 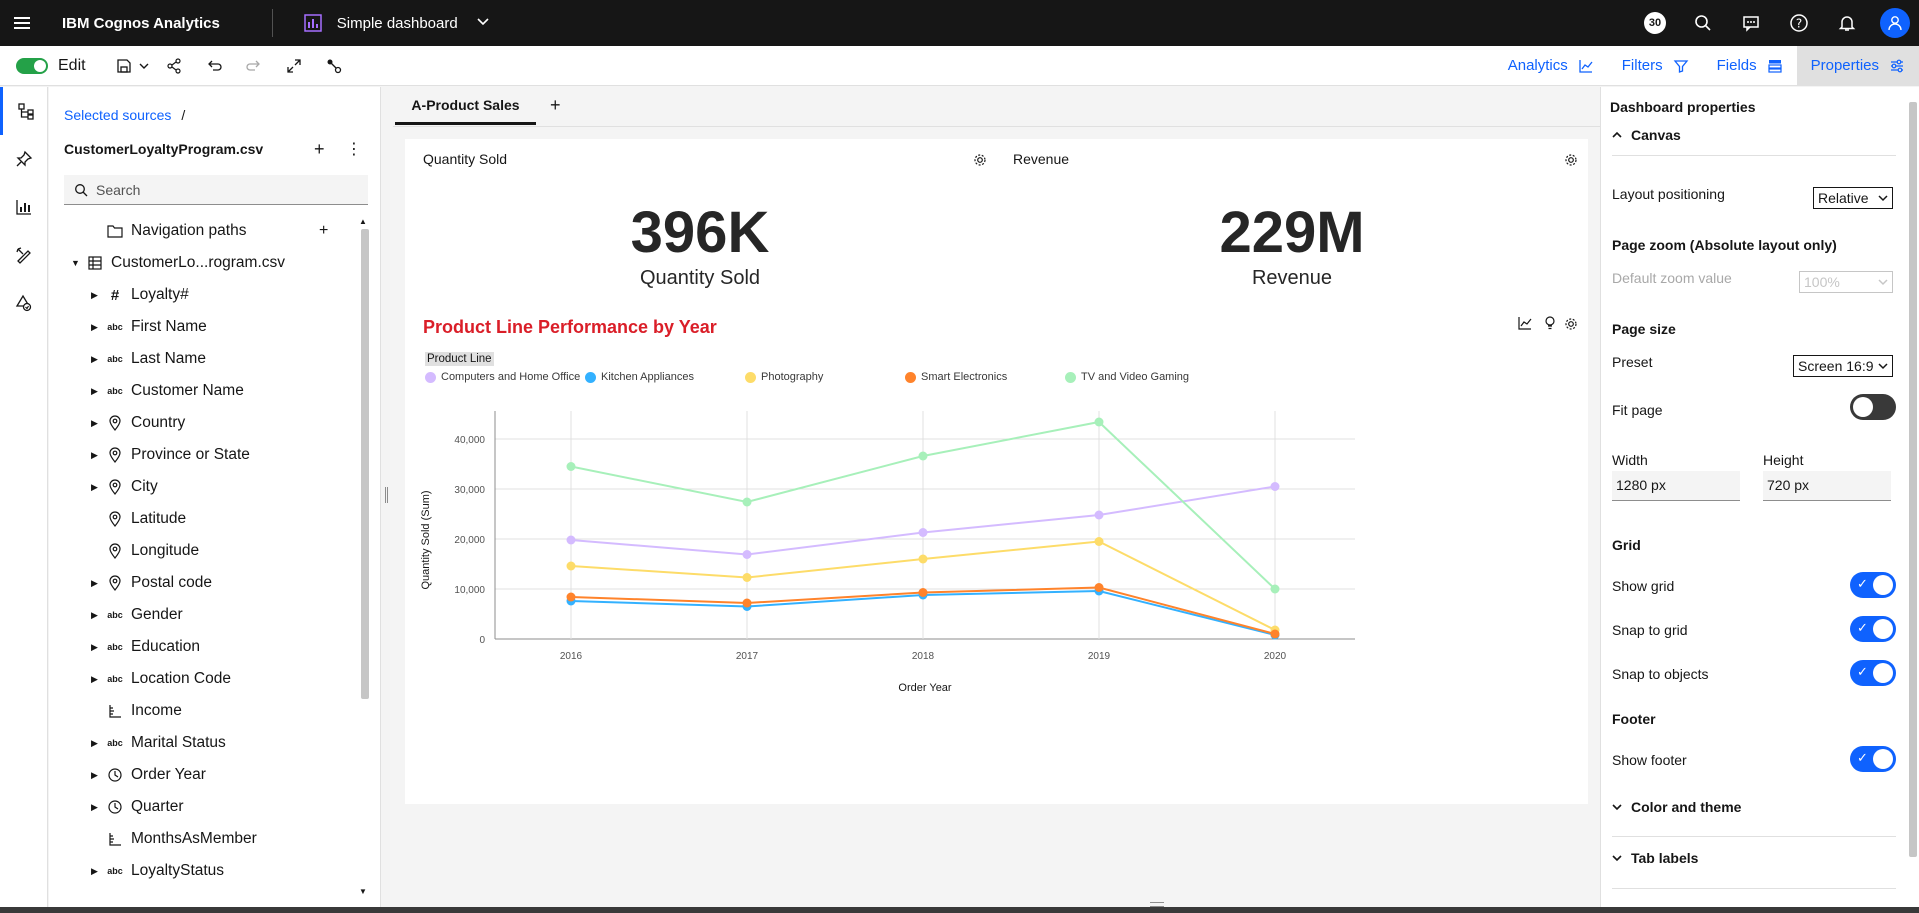 I want to click on visualizations-icon, so click(x=24, y=207).